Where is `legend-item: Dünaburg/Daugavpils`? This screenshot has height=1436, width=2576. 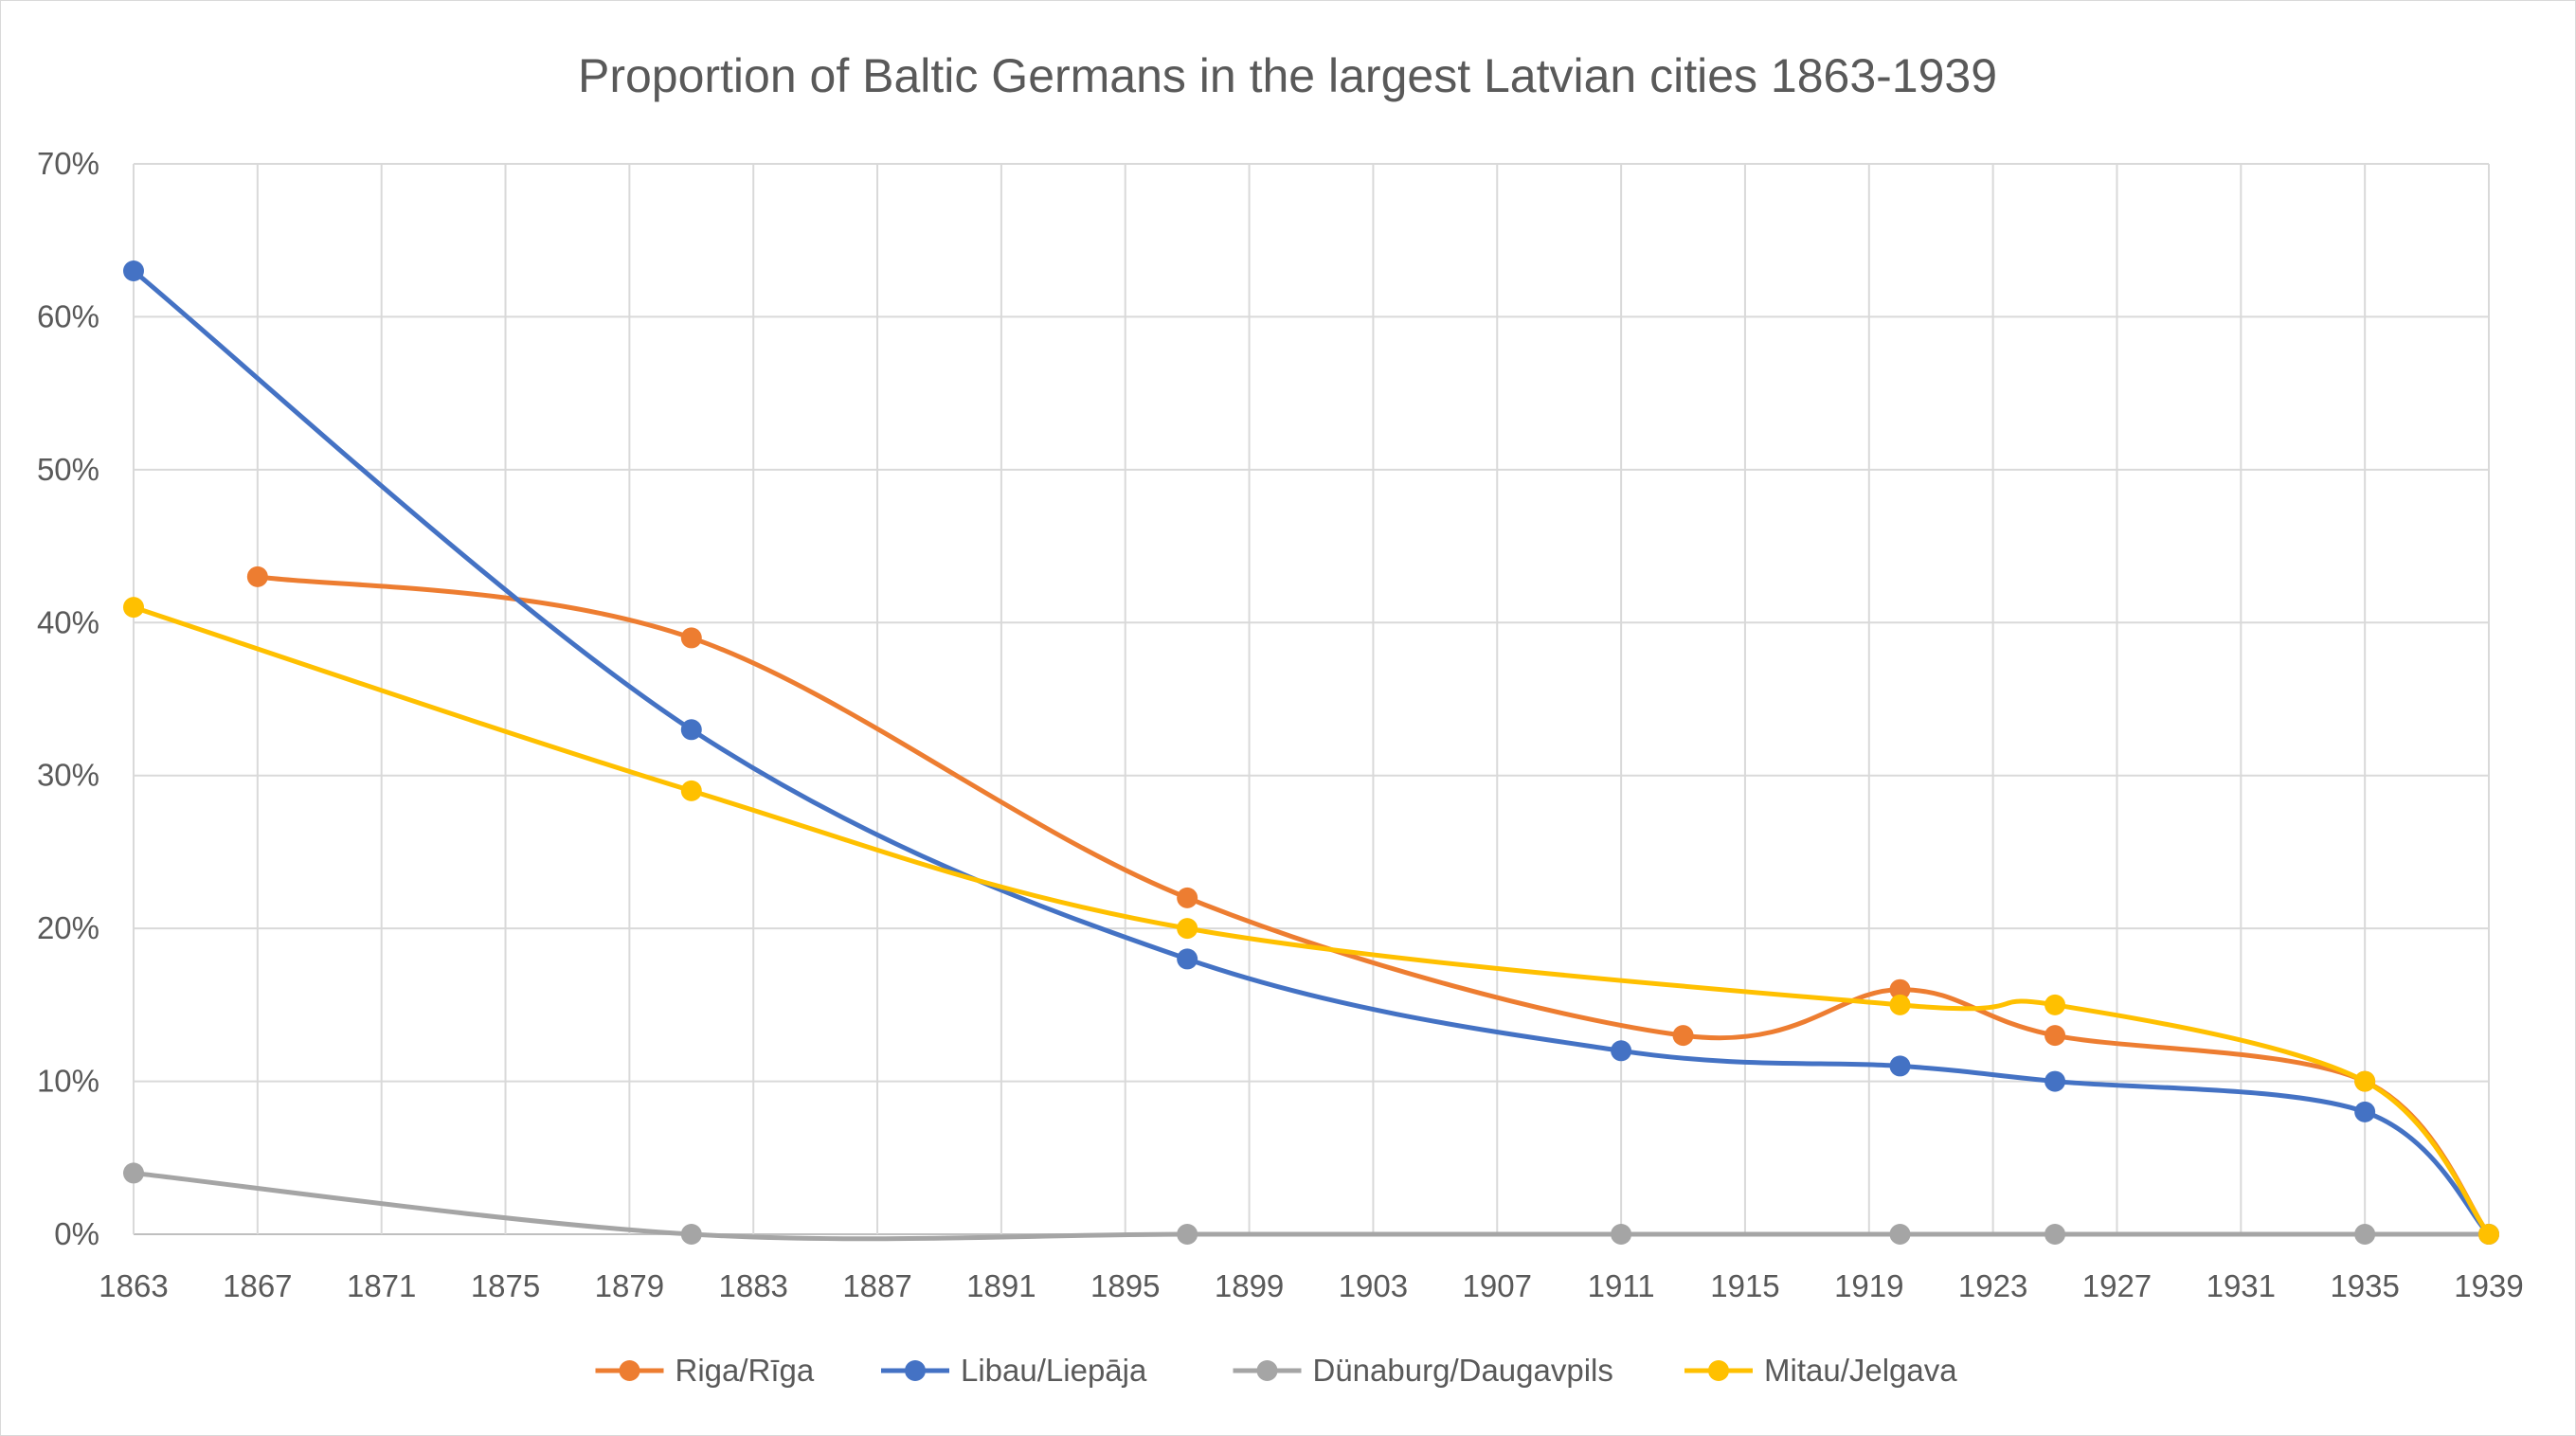 legend-item: Dünaburg/Daugavpils is located at coordinates (1423, 1370).